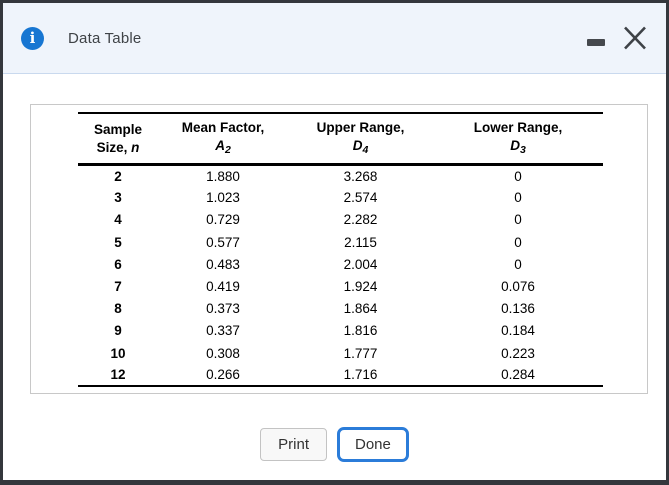 Image resolution: width=669 pixels, height=485 pixels. Describe the element at coordinates (223, 139) in the screenshot. I see `column-header-mean-factor: Mean Factor, A2` at that location.